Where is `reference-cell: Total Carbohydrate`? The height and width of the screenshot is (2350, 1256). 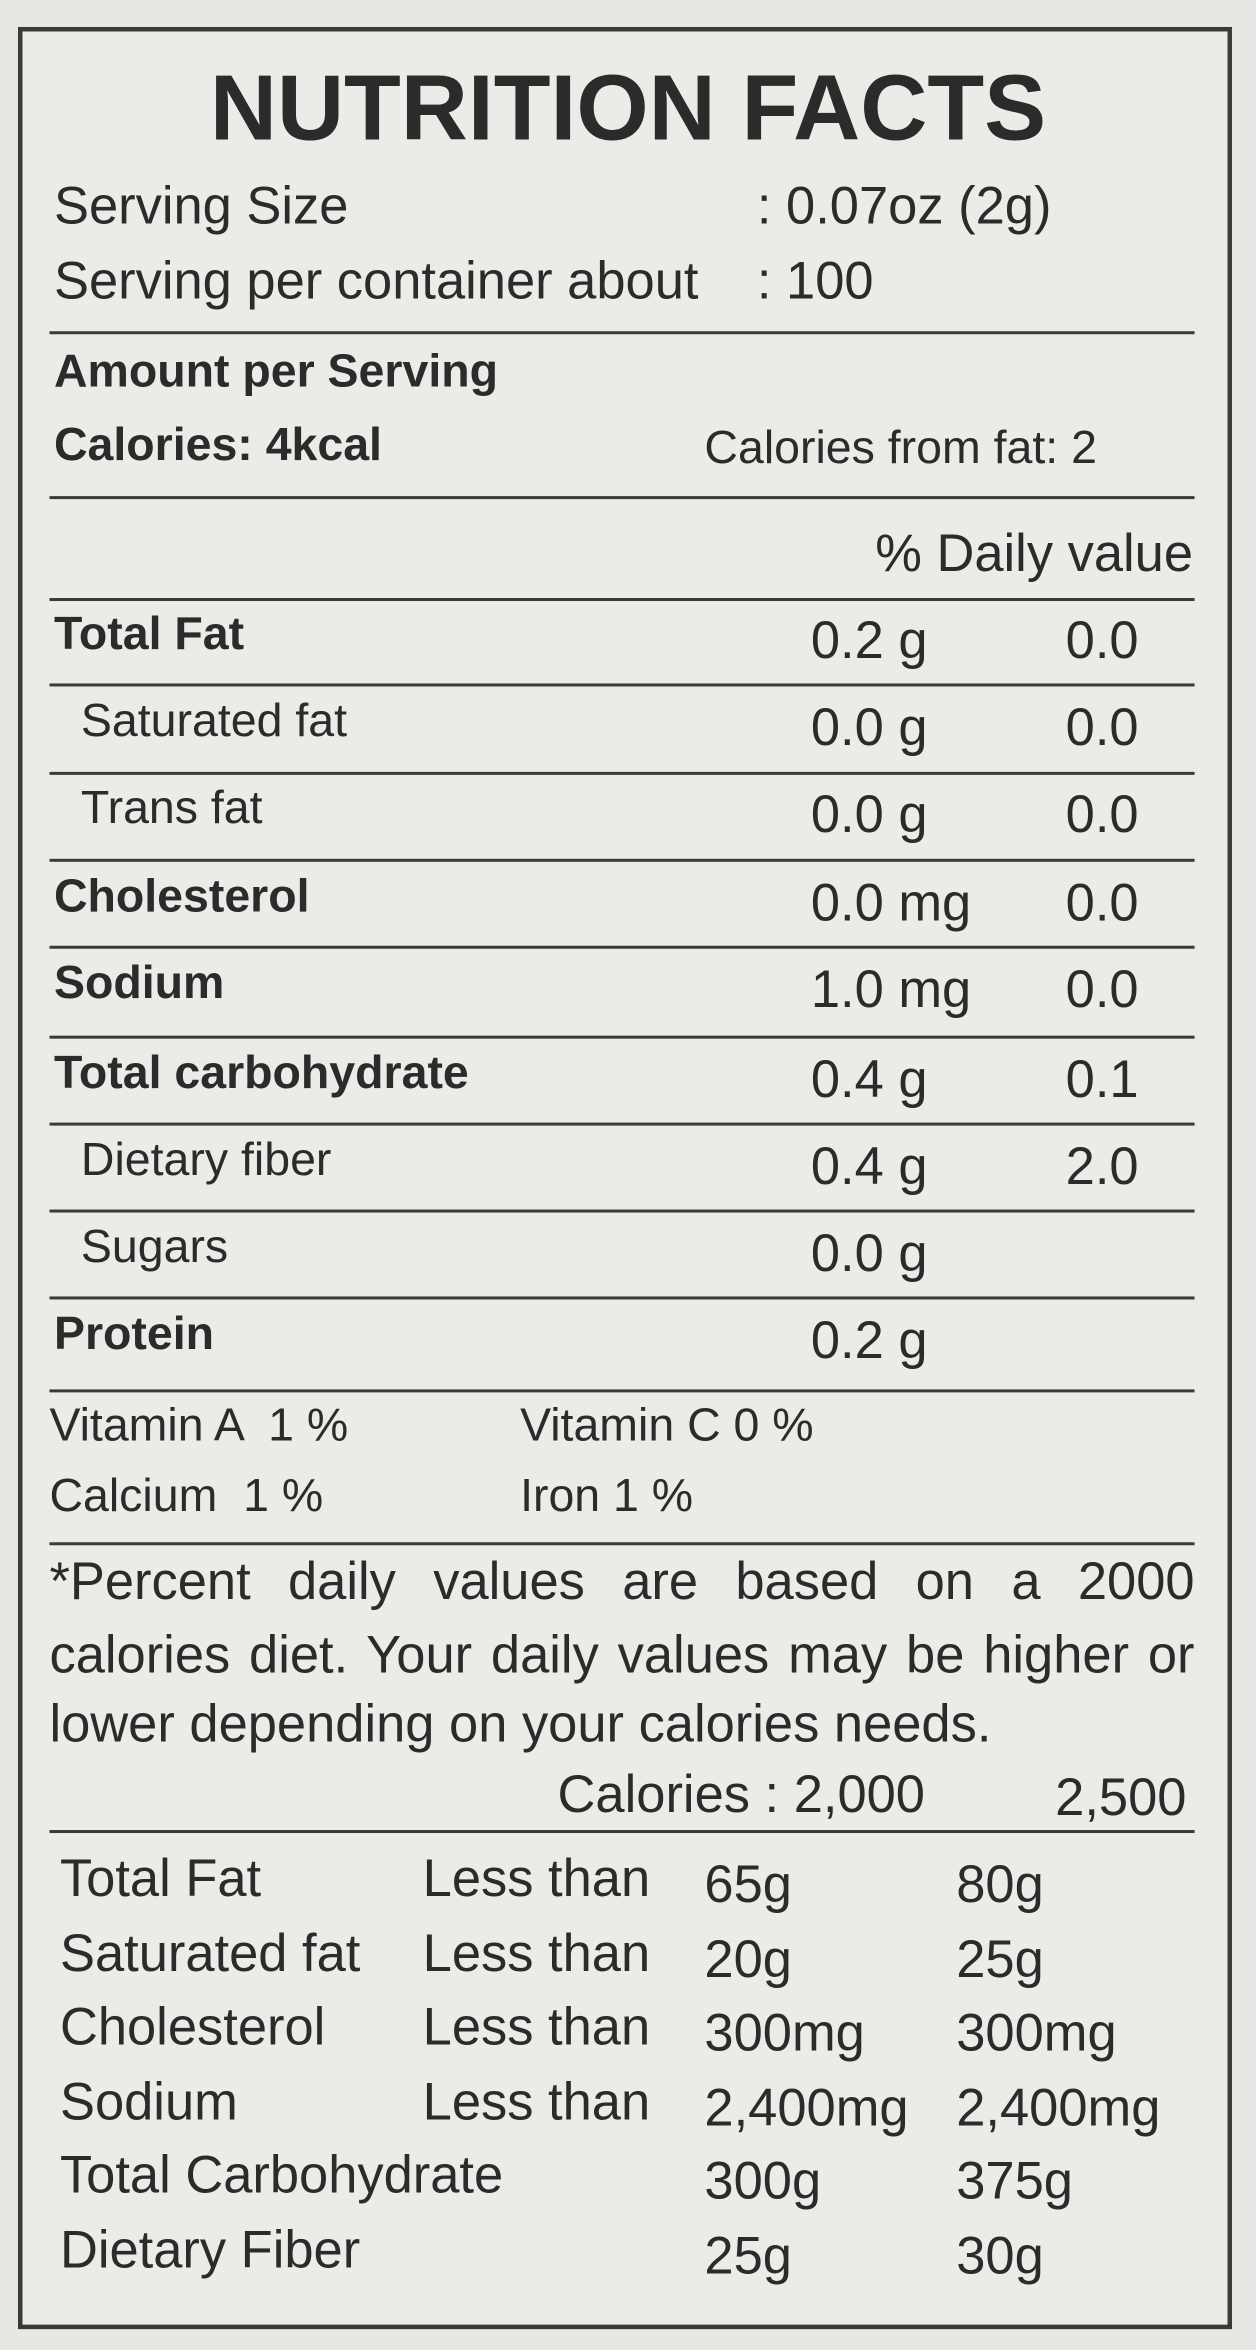
reference-cell: Total Carbohydrate is located at coordinates (281, 2175).